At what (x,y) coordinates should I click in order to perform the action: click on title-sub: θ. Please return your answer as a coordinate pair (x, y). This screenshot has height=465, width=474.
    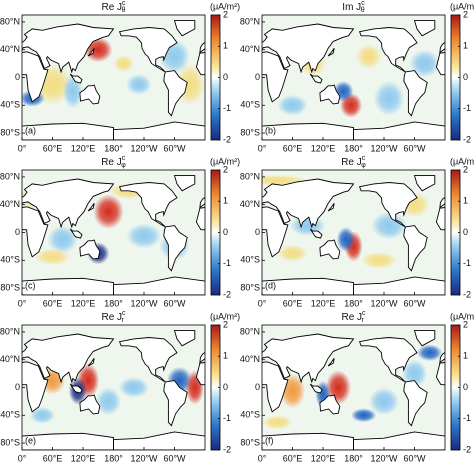
    Looking at the image, I should click on (124, 10).